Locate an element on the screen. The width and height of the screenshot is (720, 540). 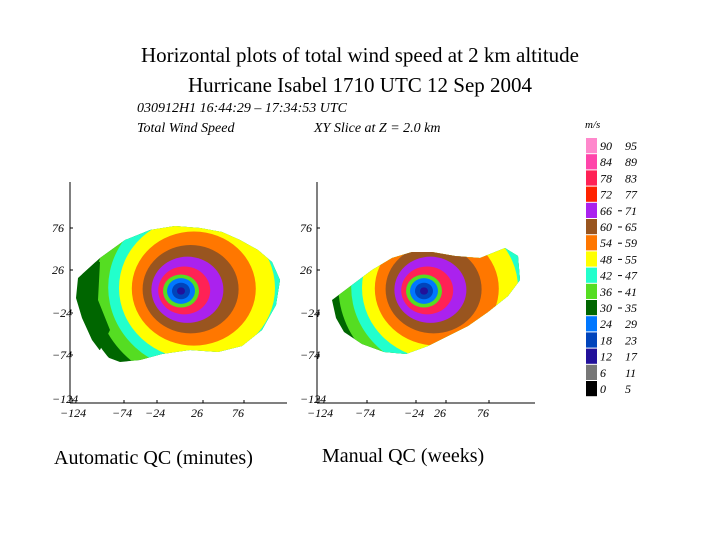
legend-high: 95 is located at coordinates (631, 146).